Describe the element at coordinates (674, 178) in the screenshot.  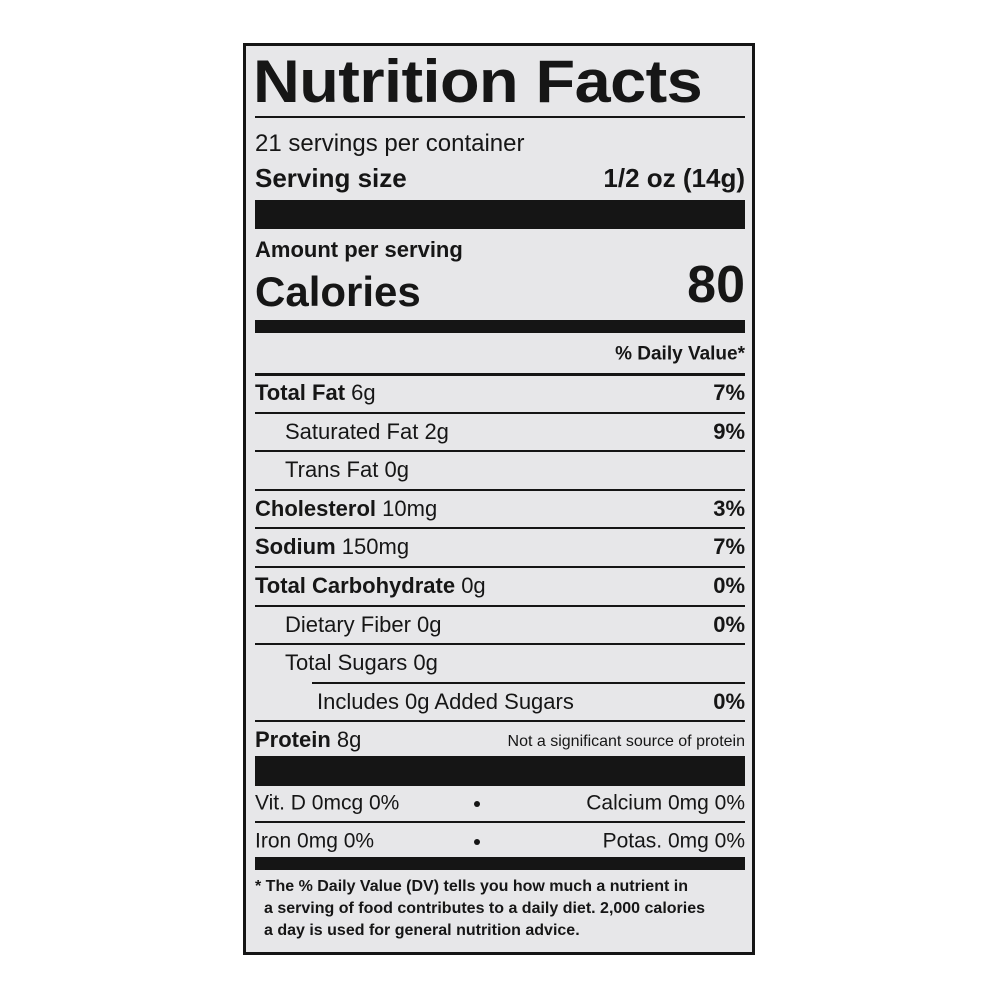
I see `serving-size-value: 1/2 oz (14g)` at that location.